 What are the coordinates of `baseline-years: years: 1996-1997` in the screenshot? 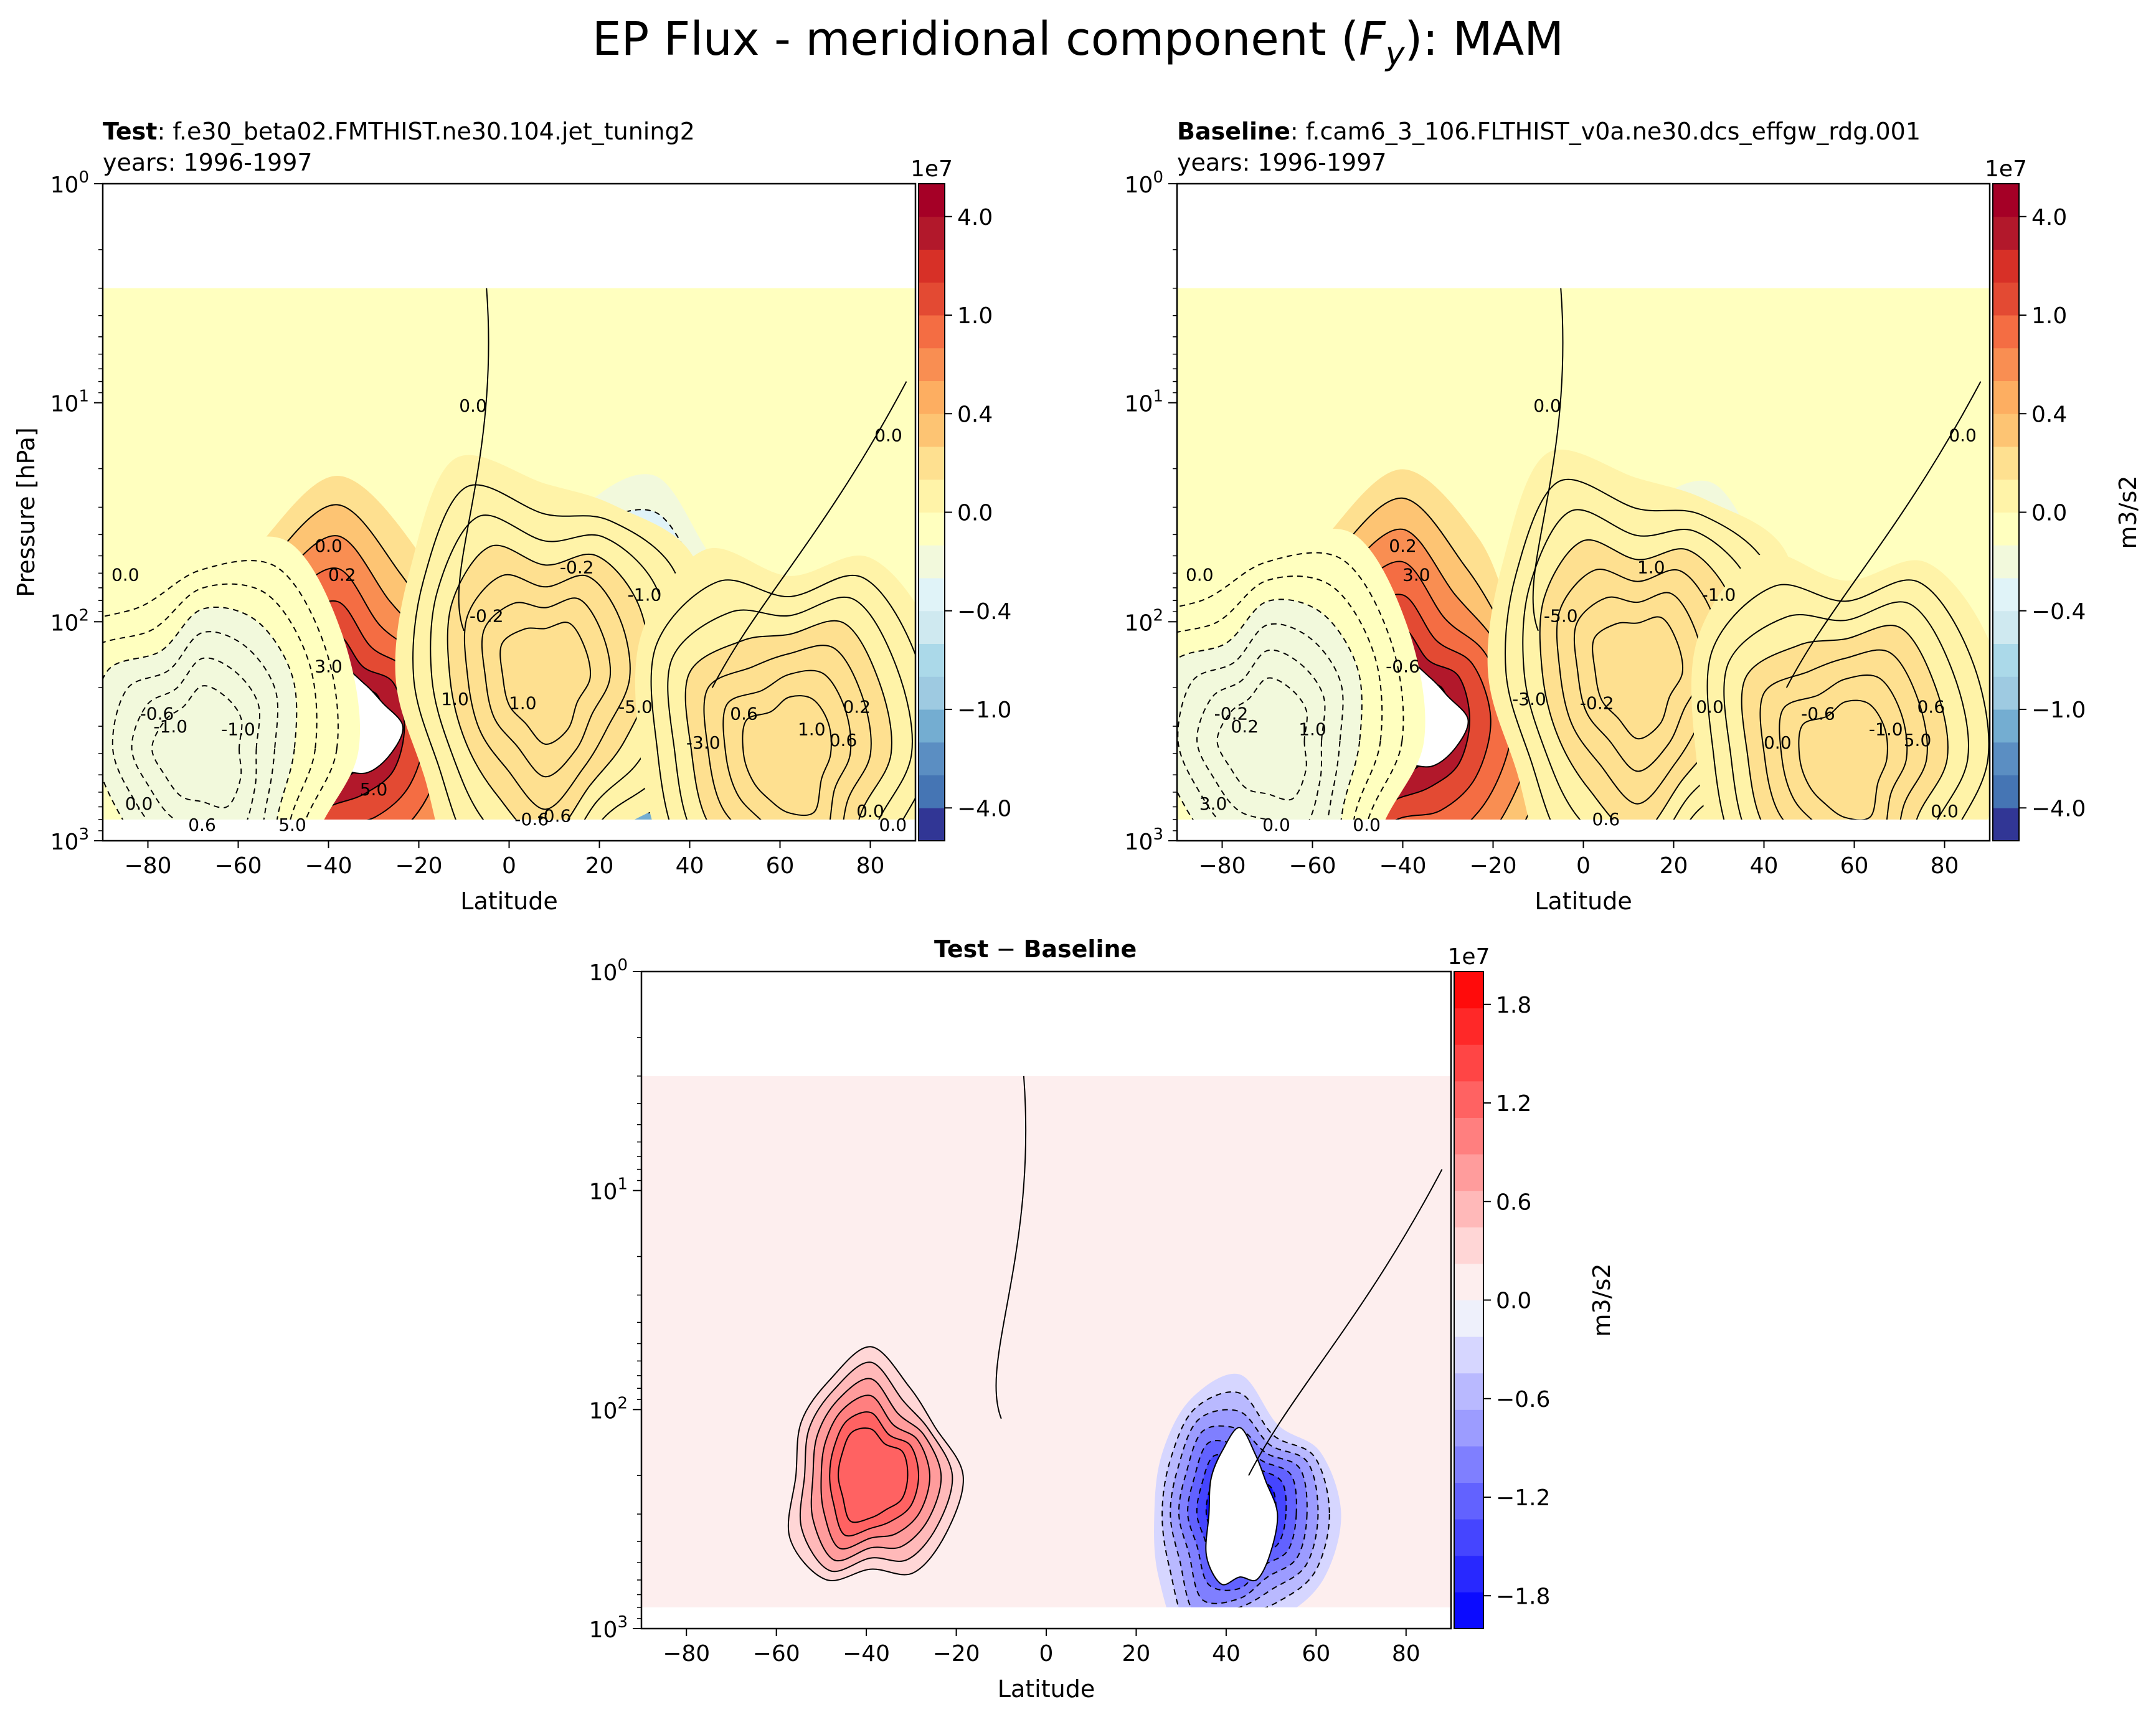 It's located at (1282, 162).